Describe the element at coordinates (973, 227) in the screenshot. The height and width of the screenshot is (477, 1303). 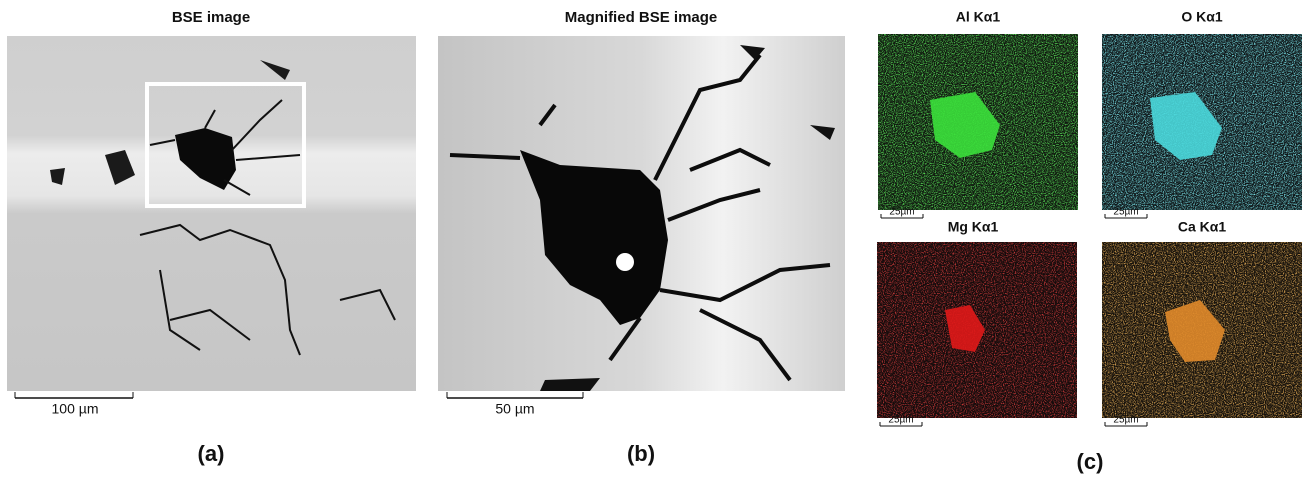
I see `map-title: Mg Kα1` at that location.